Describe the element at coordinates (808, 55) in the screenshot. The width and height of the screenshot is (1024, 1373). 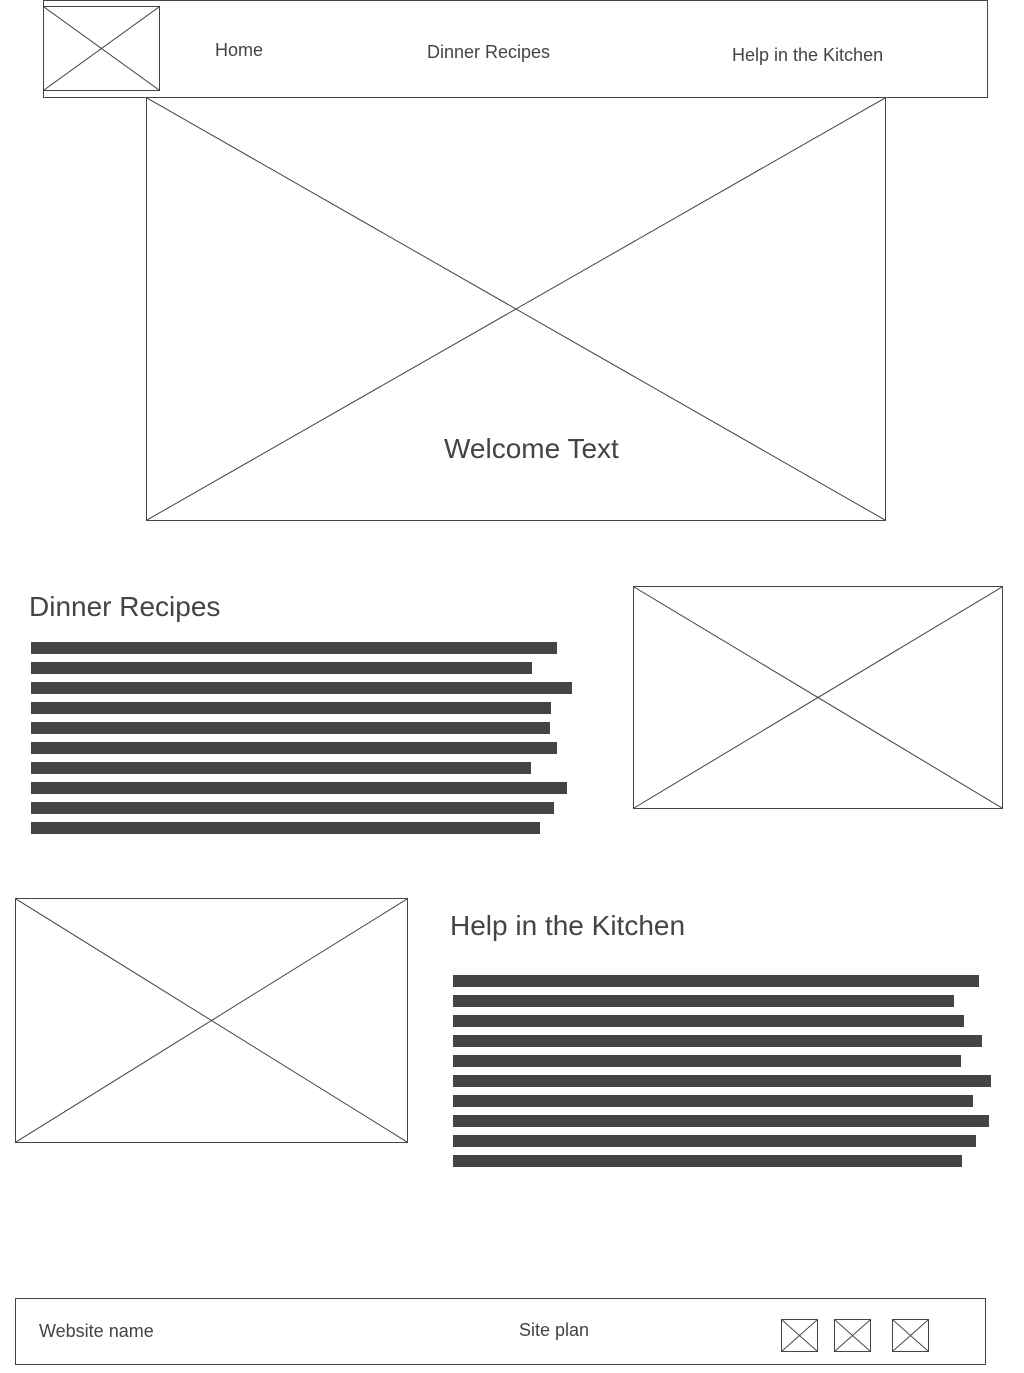
I see `nav-help-kitchen-link: Help in the Kitchen` at that location.